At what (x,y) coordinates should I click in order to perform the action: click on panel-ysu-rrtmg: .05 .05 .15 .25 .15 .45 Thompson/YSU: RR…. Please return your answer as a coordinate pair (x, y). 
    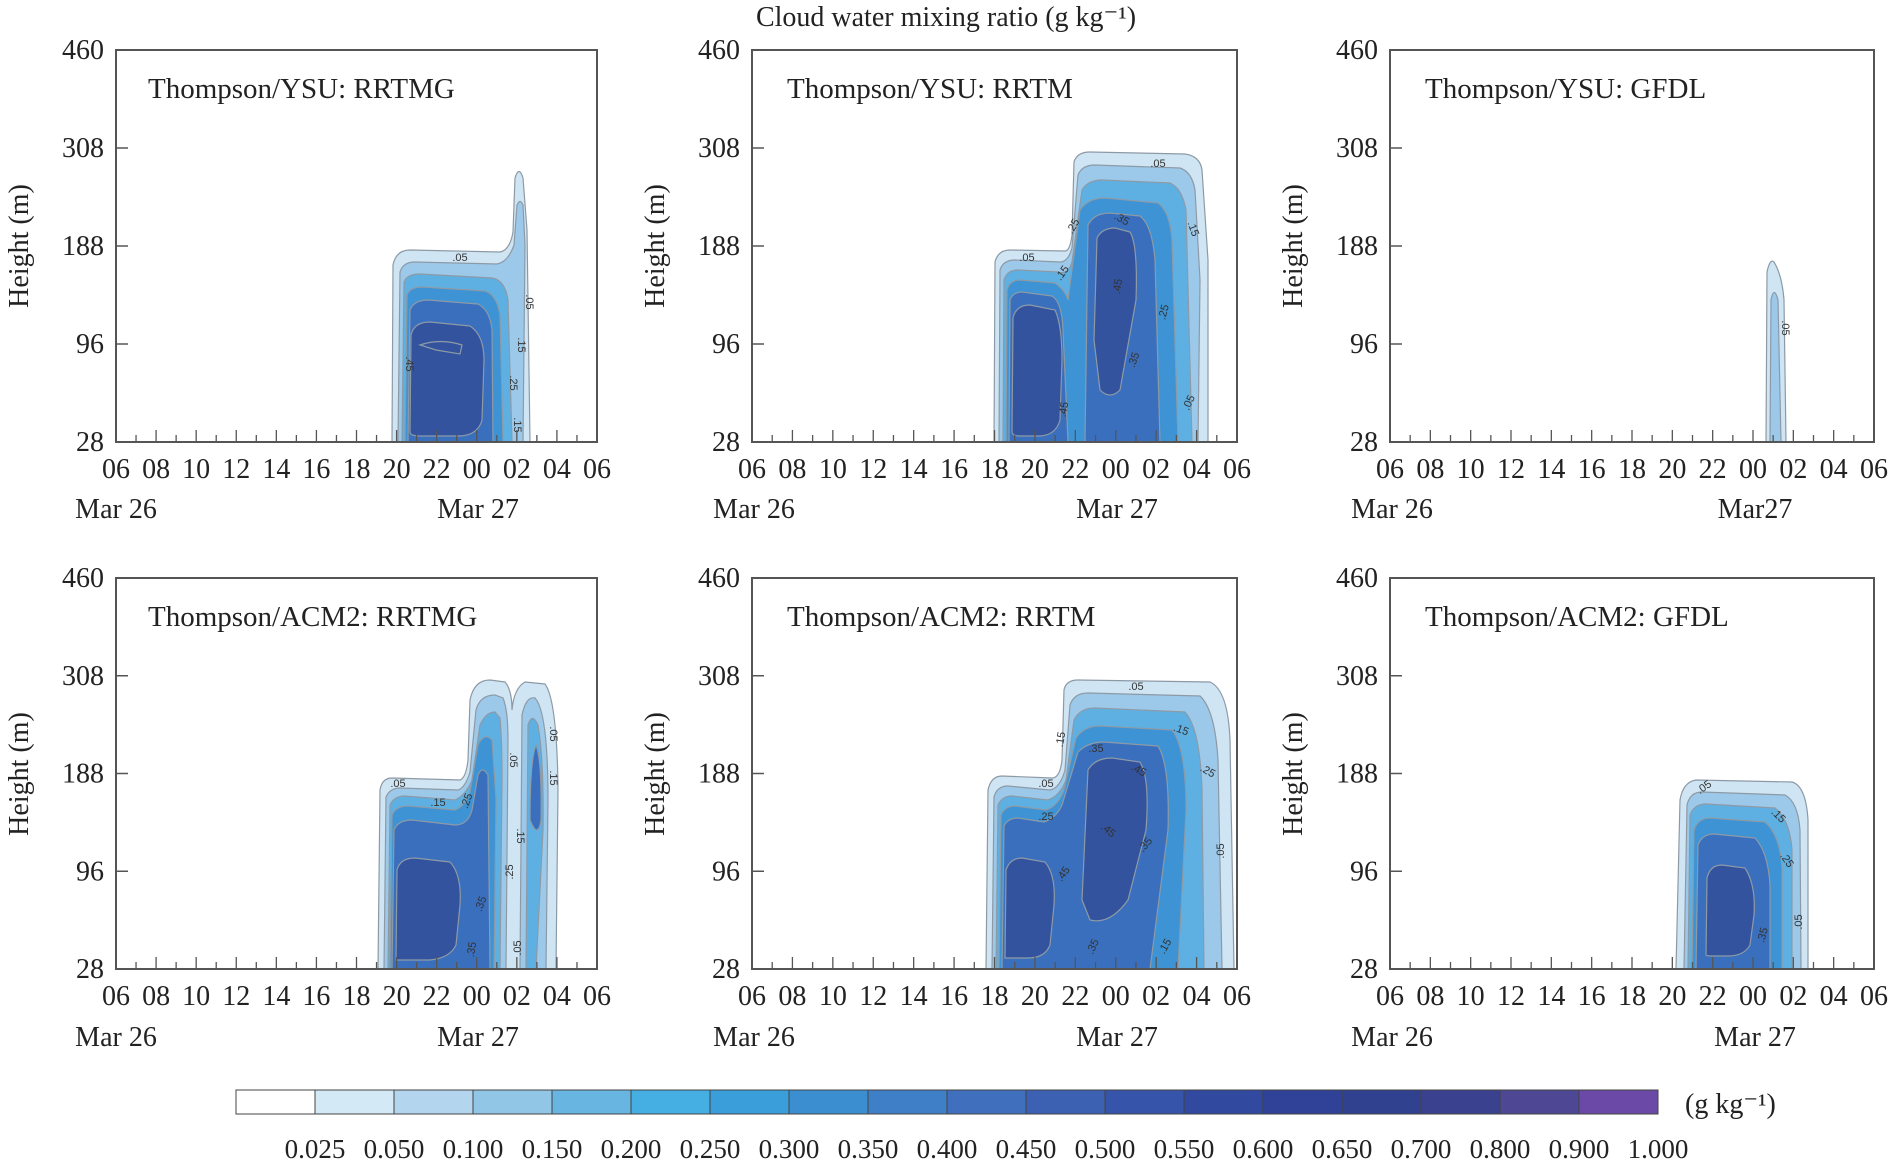
    Looking at the image, I should click on (307, 280).